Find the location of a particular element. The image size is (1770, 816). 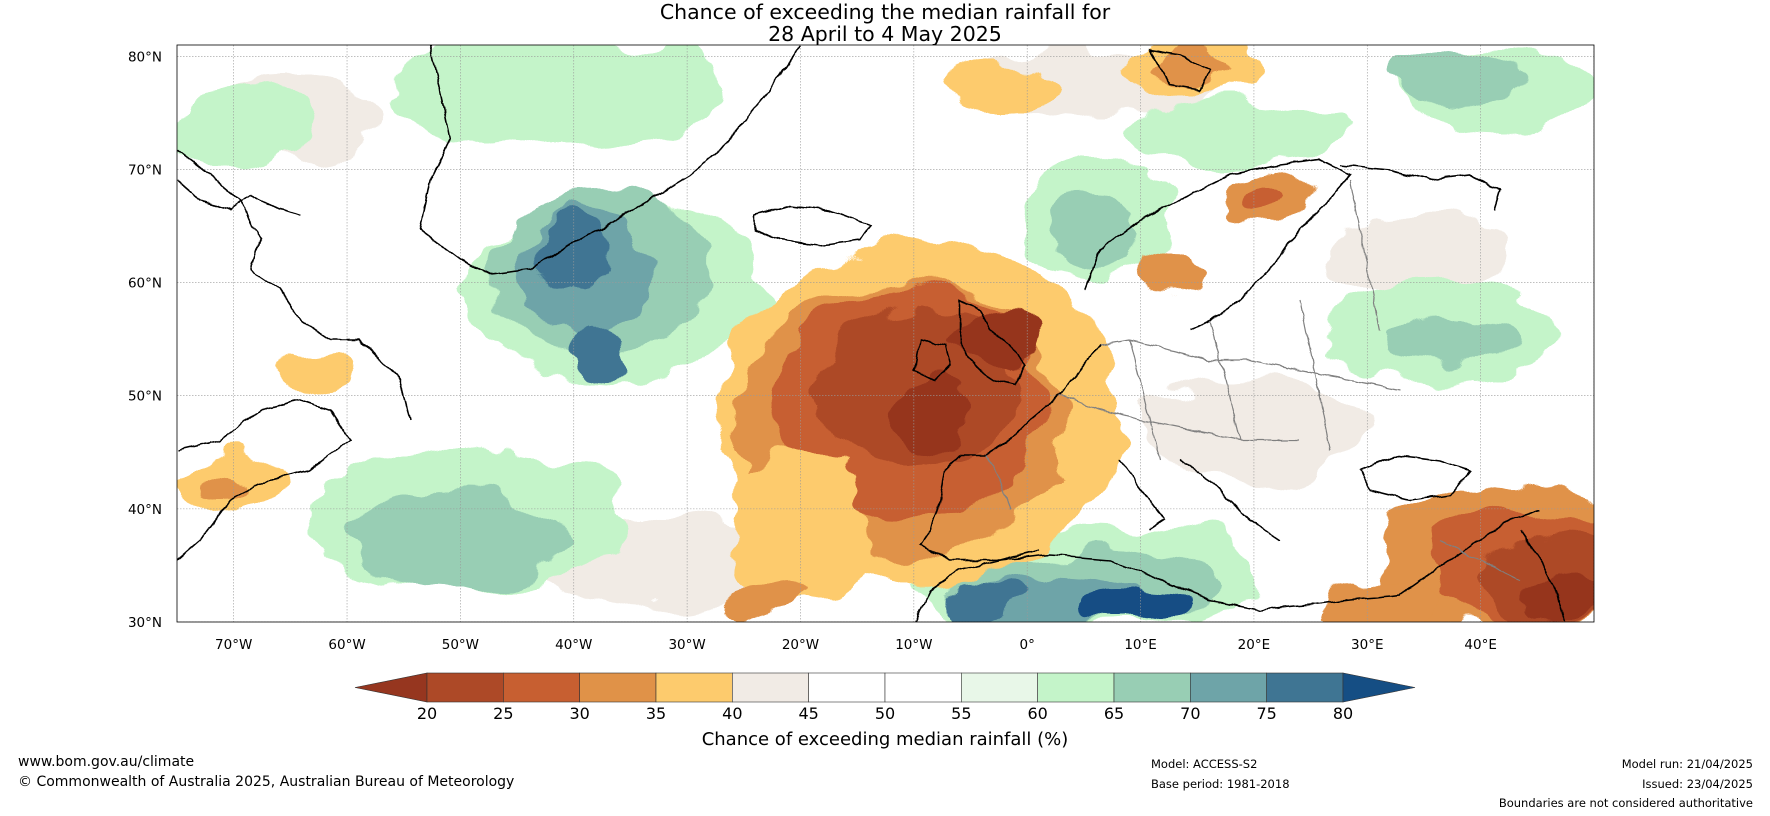

colorbar-tick-label: 50 is located at coordinates (885, 713).